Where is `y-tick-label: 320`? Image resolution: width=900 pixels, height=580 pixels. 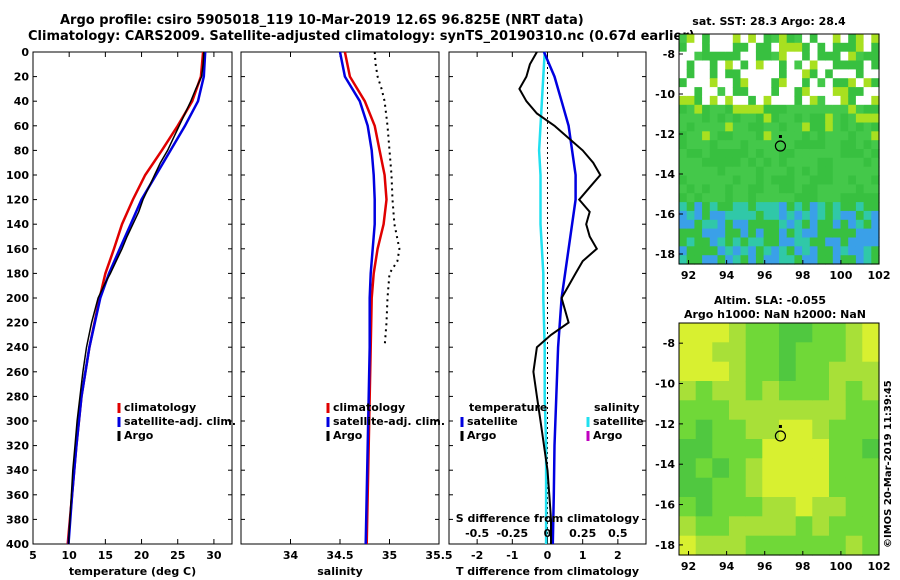
y-tick-label: 320 is located at coordinates (17, 446).